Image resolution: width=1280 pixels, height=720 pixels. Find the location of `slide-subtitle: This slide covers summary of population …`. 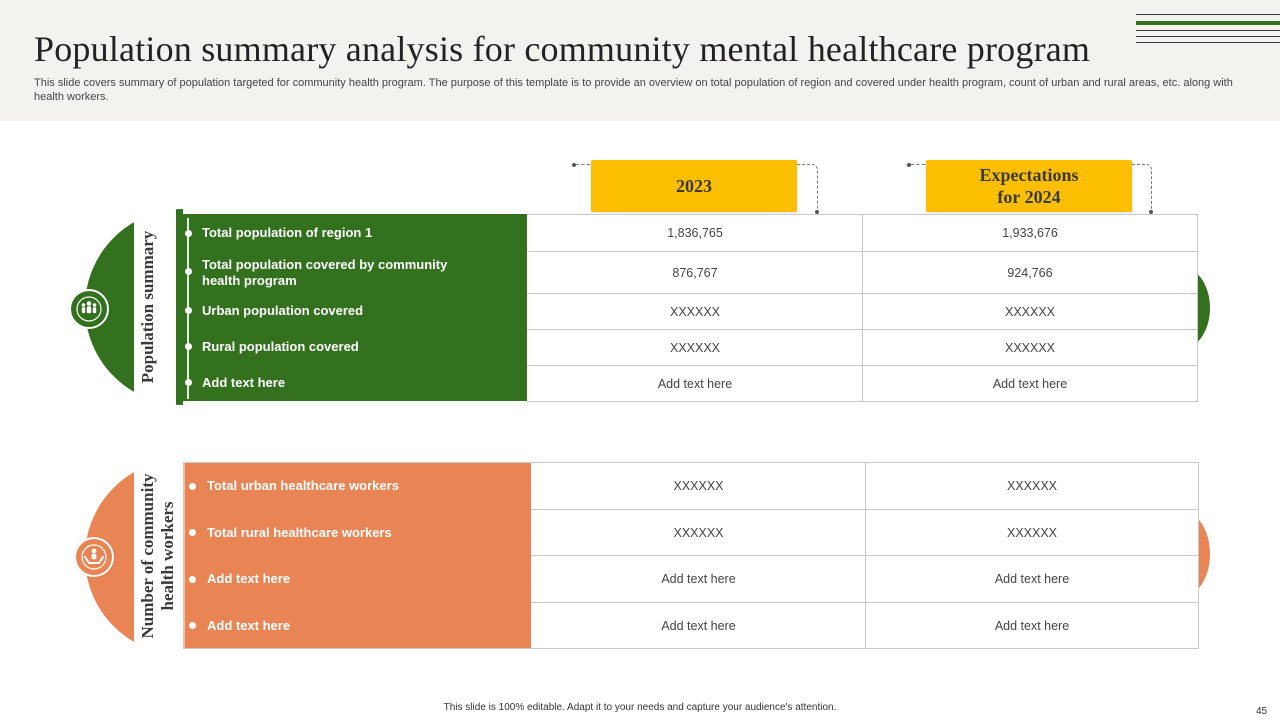

slide-subtitle: This slide covers summary of population … is located at coordinates (633, 90).